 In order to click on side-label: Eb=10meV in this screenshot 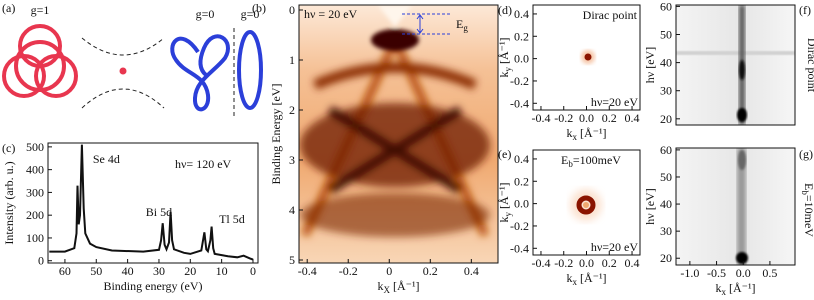, I will do `click(807, 210)`.